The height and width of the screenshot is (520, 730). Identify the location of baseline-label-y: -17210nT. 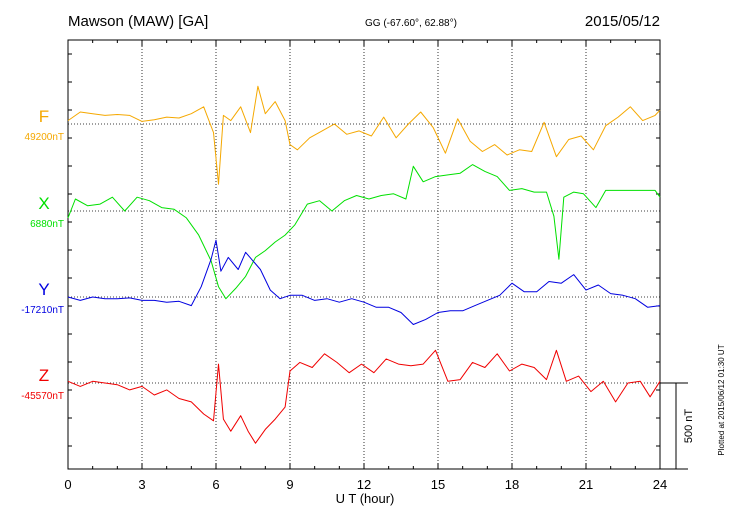
(42, 310).